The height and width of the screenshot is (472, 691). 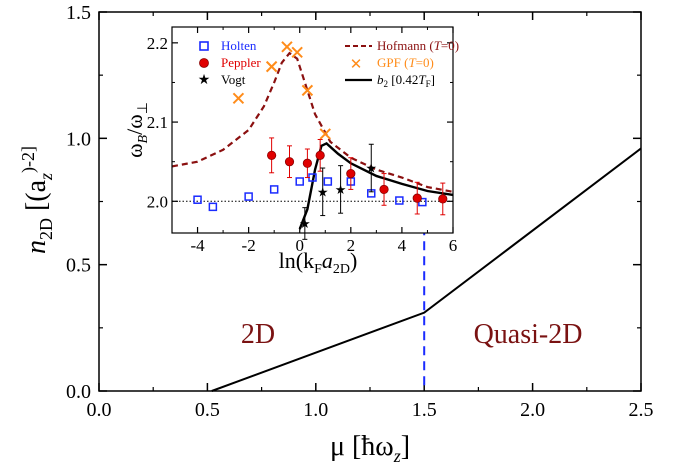 What do you see at coordinates (422, 79) in the screenshot?
I see `legend-label-b2-t: T` at bounding box center [422, 79].